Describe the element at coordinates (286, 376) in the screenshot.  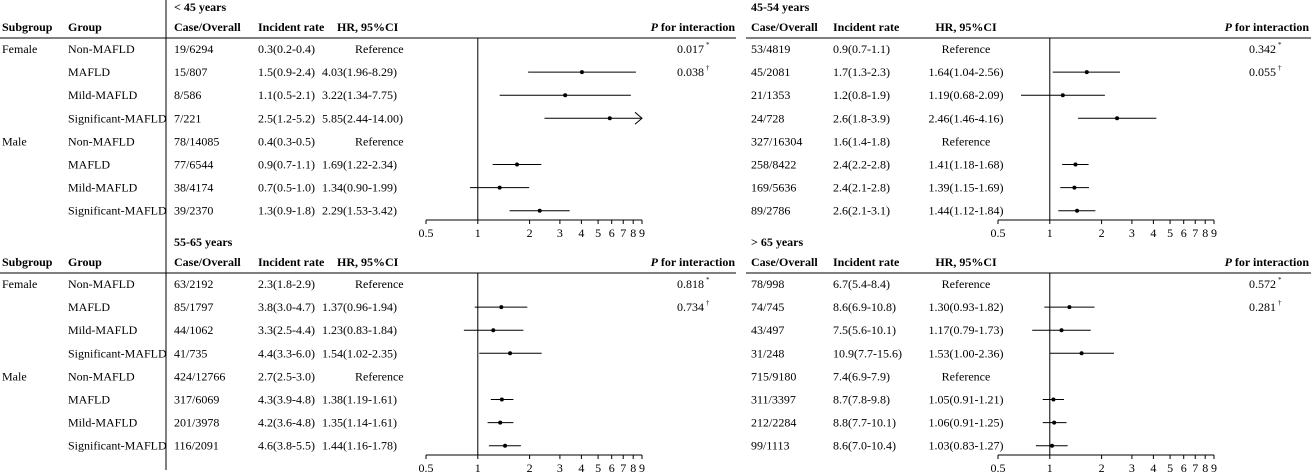
I see `incident-rate-cell: 2.7(2.5-3.0)` at that location.